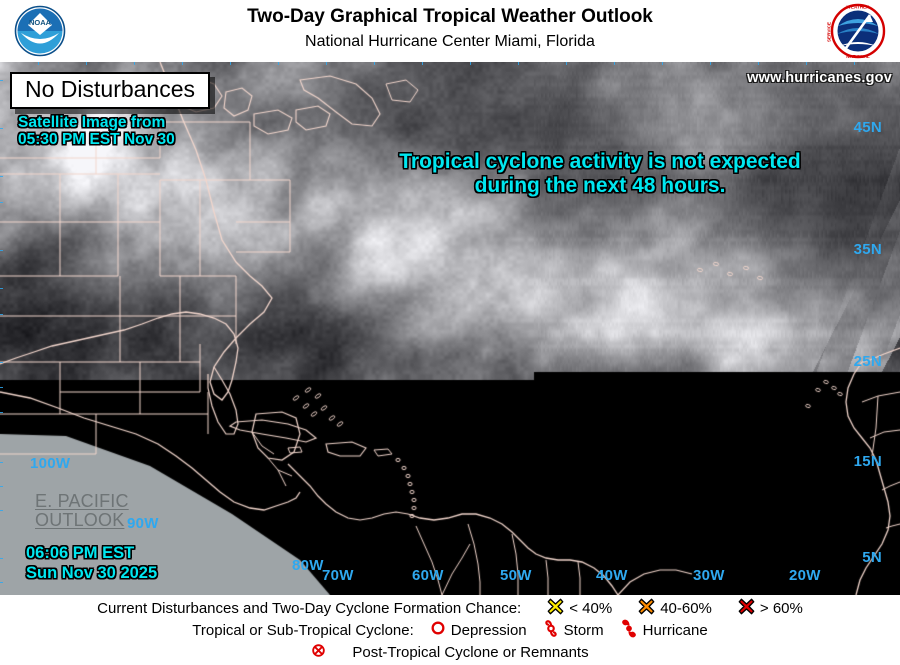 The width and height of the screenshot is (900, 665). I want to click on page-subtitle: National Hurricane Center Miami, Florida, so click(450, 41).